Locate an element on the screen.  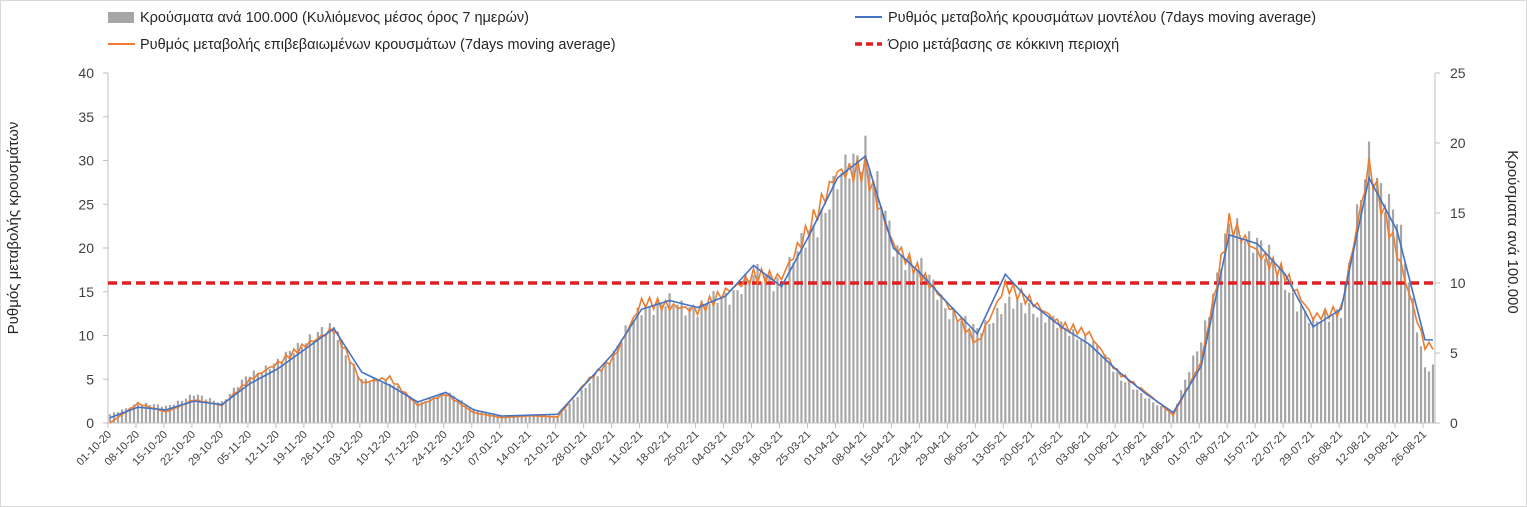
y-right-tick-label: 20 is located at coordinates (1458, 143).